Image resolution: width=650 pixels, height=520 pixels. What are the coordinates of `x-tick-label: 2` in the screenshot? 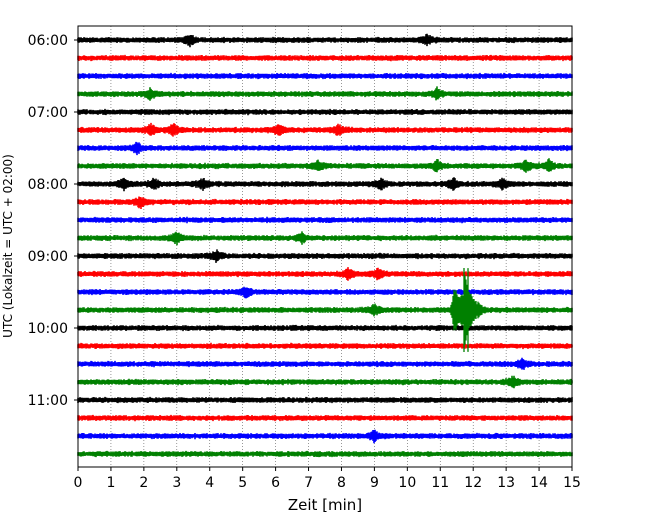 It's located at (143, 483).